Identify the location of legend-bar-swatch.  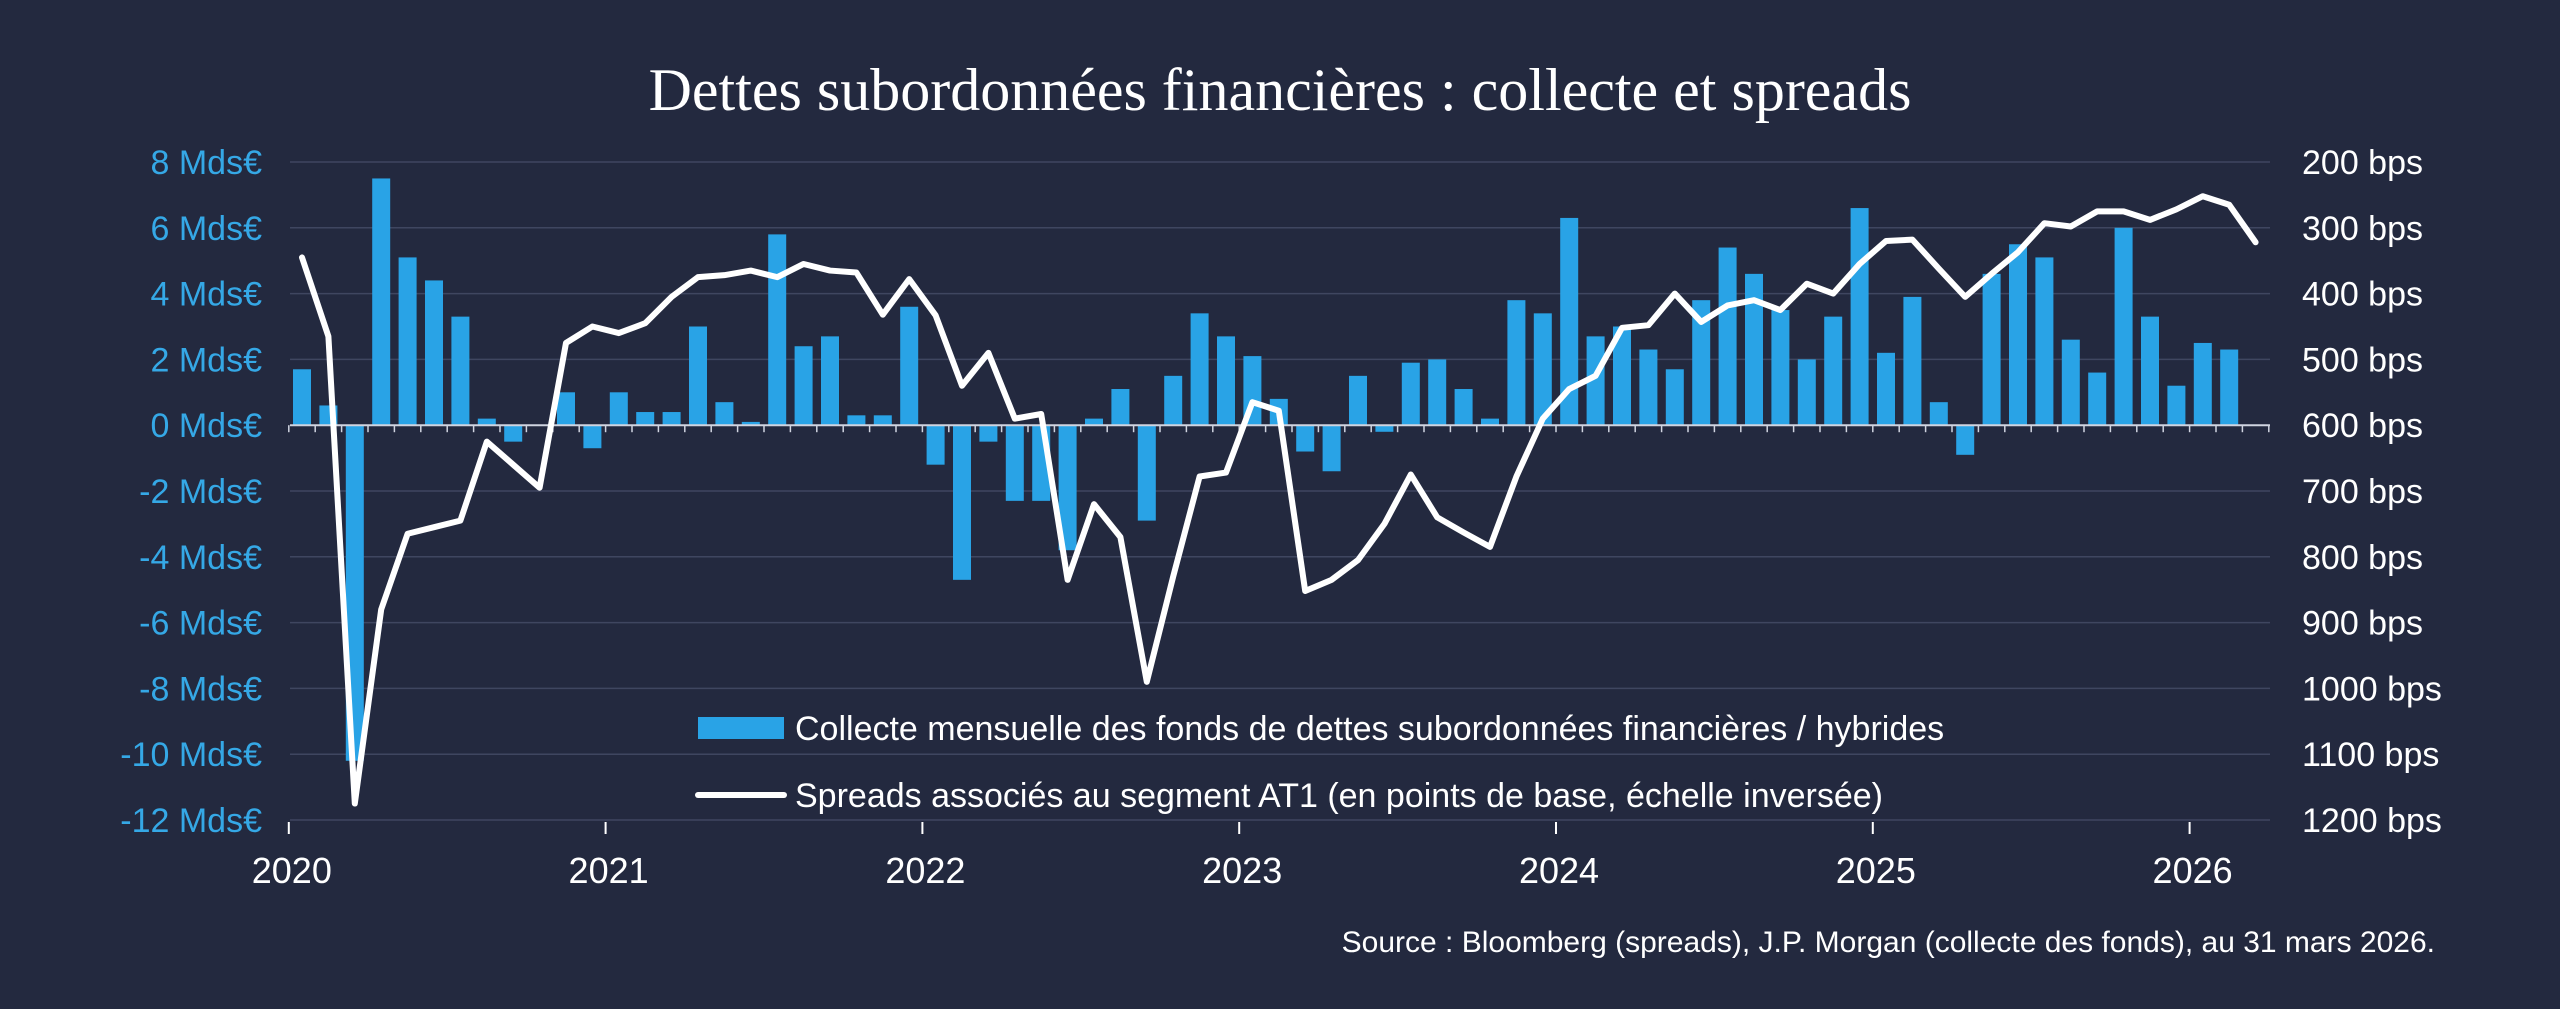
(741, 728).